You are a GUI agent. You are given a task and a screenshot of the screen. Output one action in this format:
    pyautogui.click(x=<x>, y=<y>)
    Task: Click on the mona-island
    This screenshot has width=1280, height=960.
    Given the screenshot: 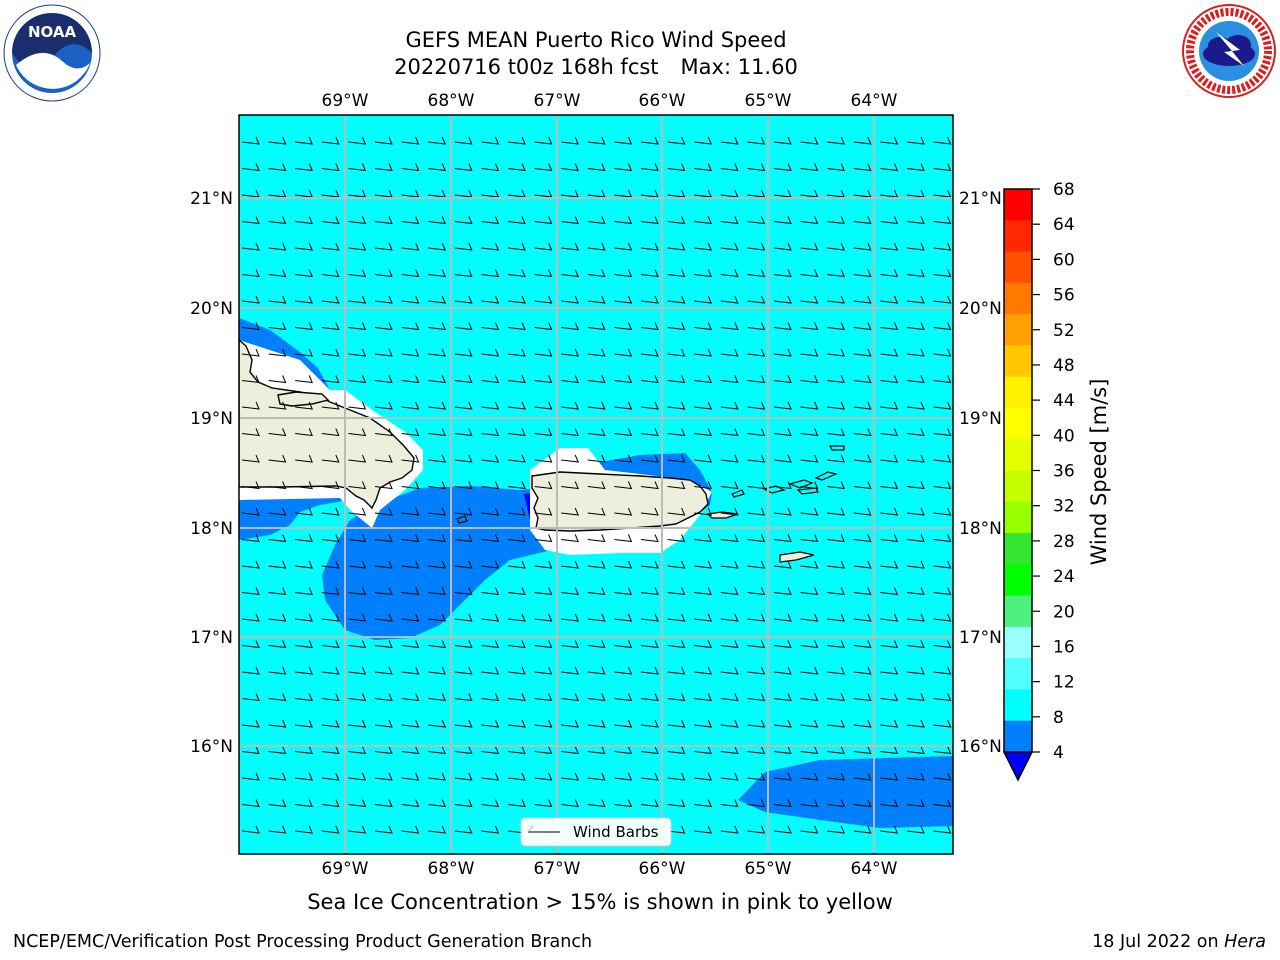 What is the action you would take?
    pyautogui.click(x=462, y=519)
    